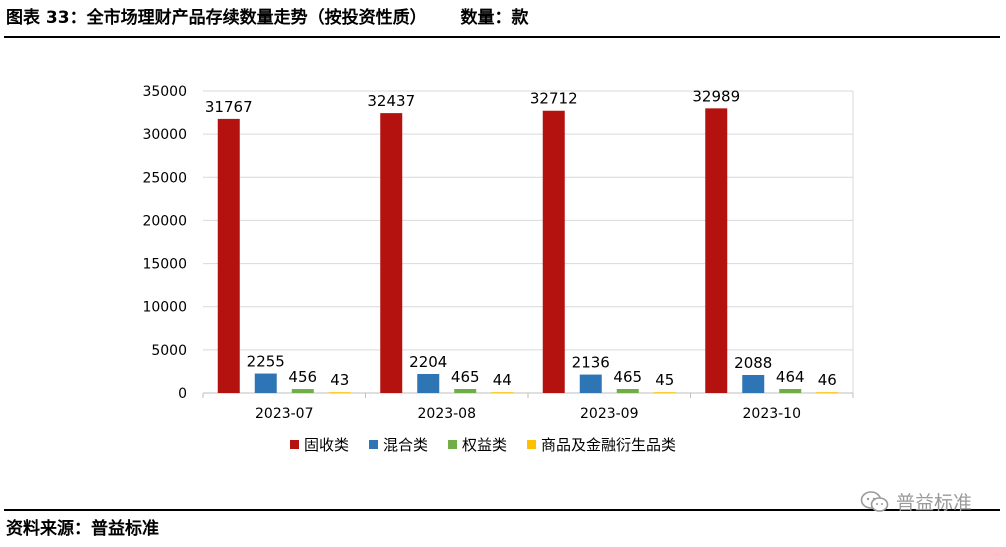  What do you see at coordinates (428, 362) in the screenshot?
I see `data-label: 2204` at bounding box center [428, 362].